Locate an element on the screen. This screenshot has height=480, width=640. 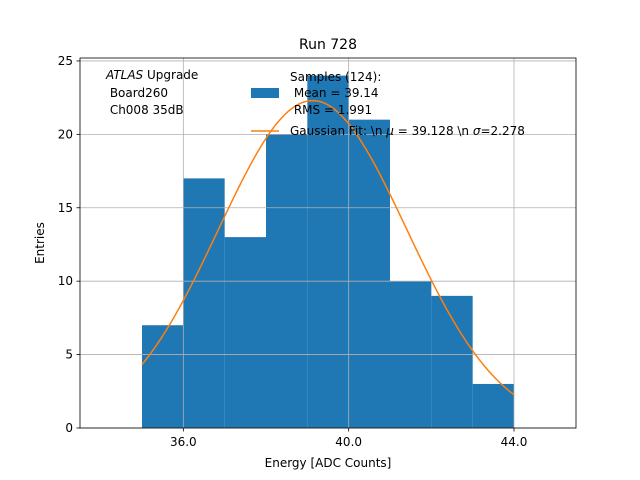
y-tick-label: 25 is located at coordinates (65, 61).